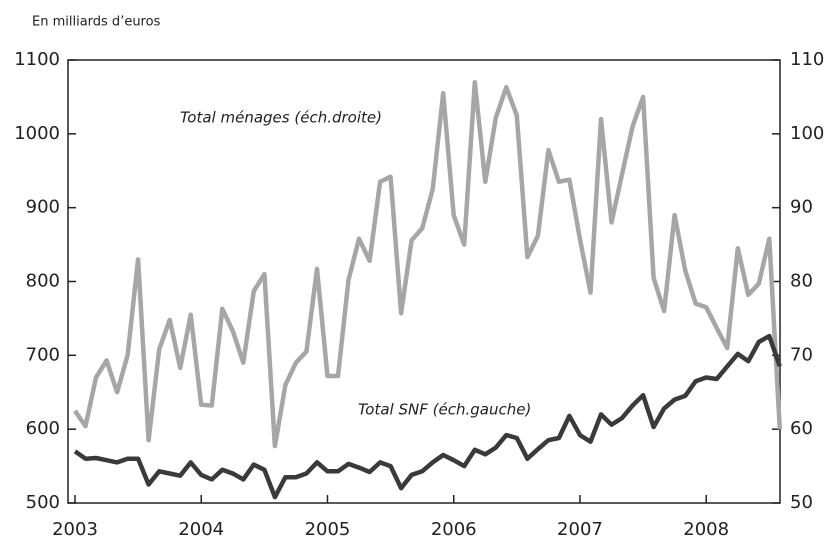  I want to click on y-tick-label: 700, so click(43, 354).